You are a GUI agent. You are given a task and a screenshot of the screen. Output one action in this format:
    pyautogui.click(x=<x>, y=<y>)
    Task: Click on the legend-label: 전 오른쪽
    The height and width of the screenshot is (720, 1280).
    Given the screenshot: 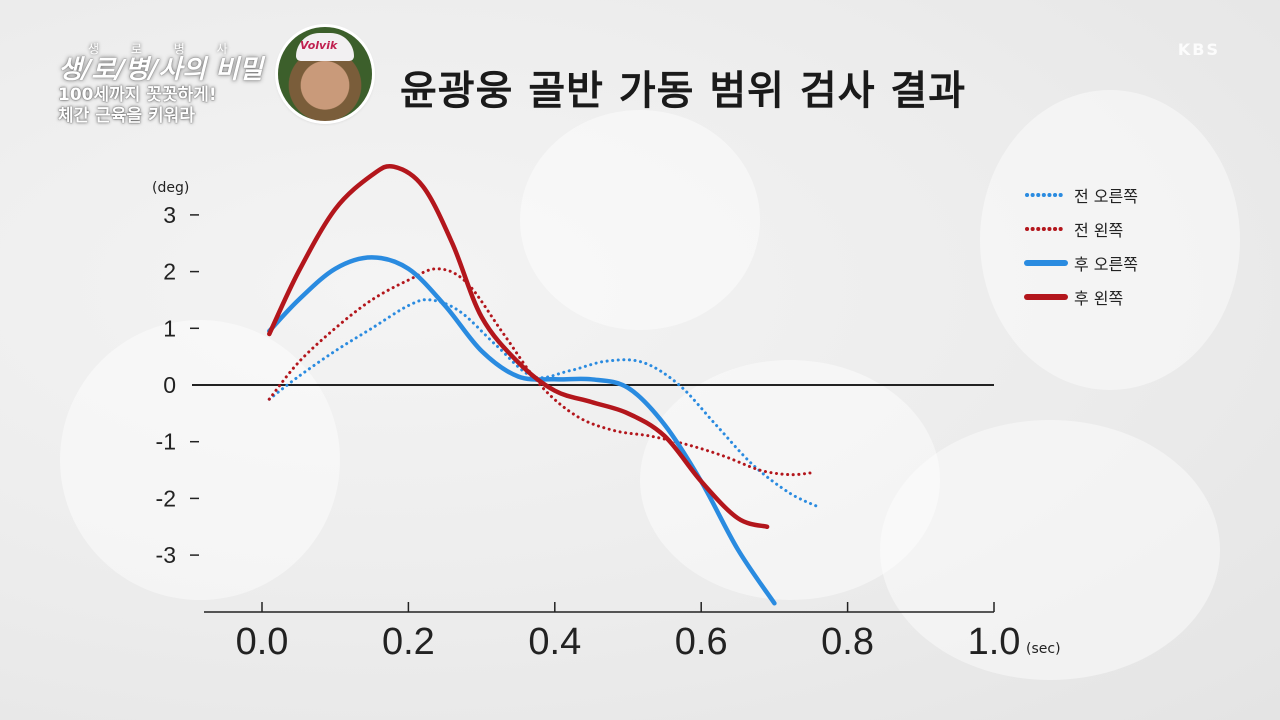 What is the action you would take?
    pyautogui.click(x=1106, y=196)
    